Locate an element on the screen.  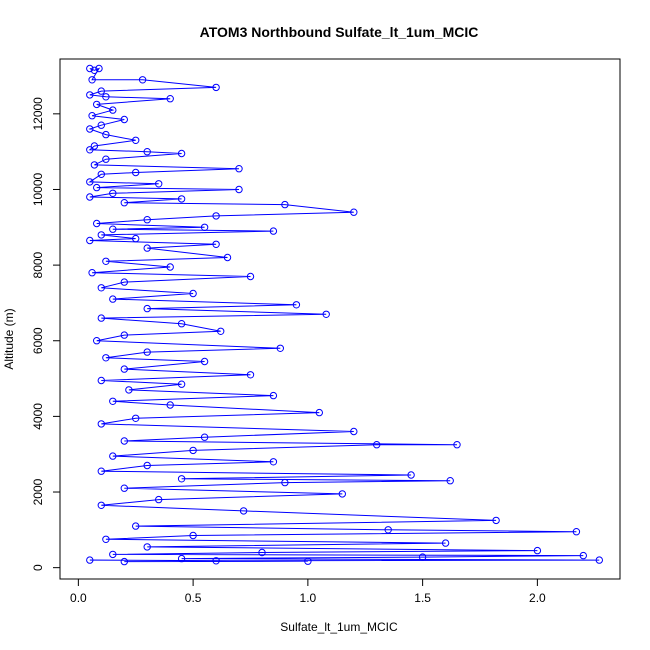
y-tick-label: 2000 is located at coordinates (38, 491).